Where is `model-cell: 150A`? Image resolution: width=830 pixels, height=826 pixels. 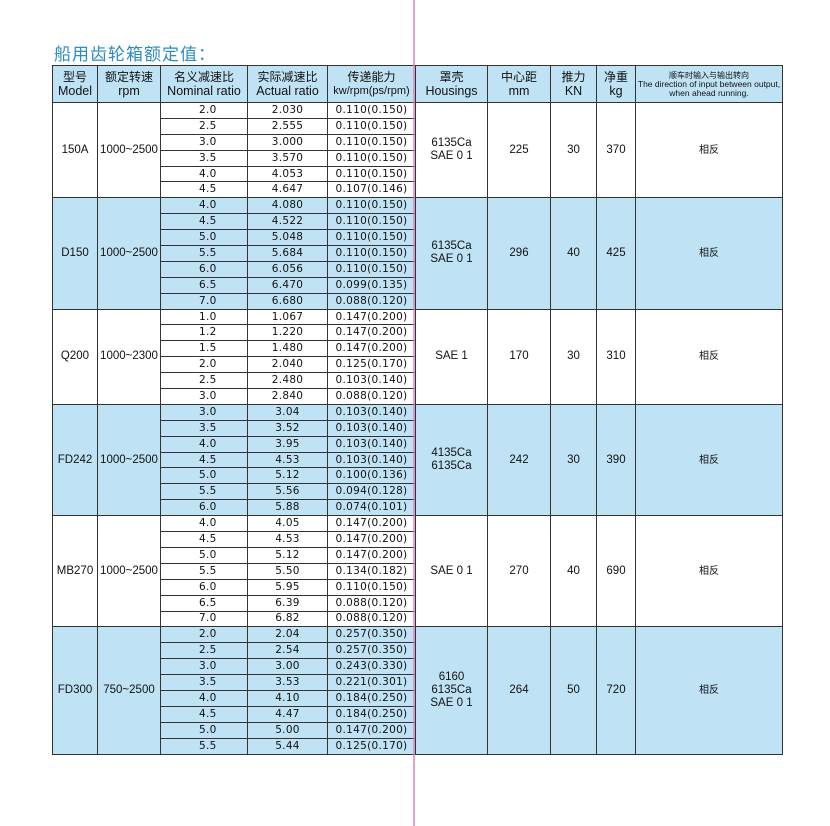
model-cell: 150A is located at coordinates (75, 150).